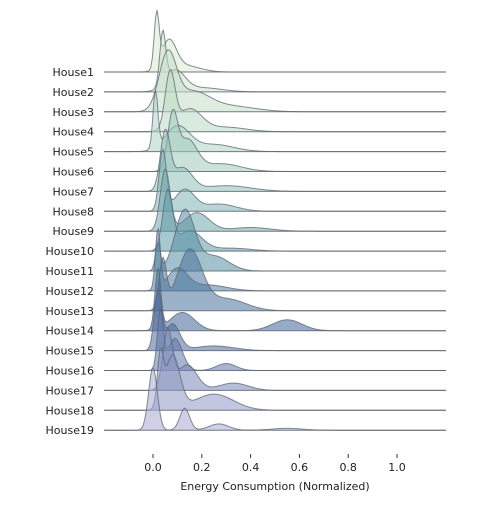  What do you see at coordinates (73, 172) in the screenshot?
I see `row-label-house6: House6` at bounding box center [73, 172].